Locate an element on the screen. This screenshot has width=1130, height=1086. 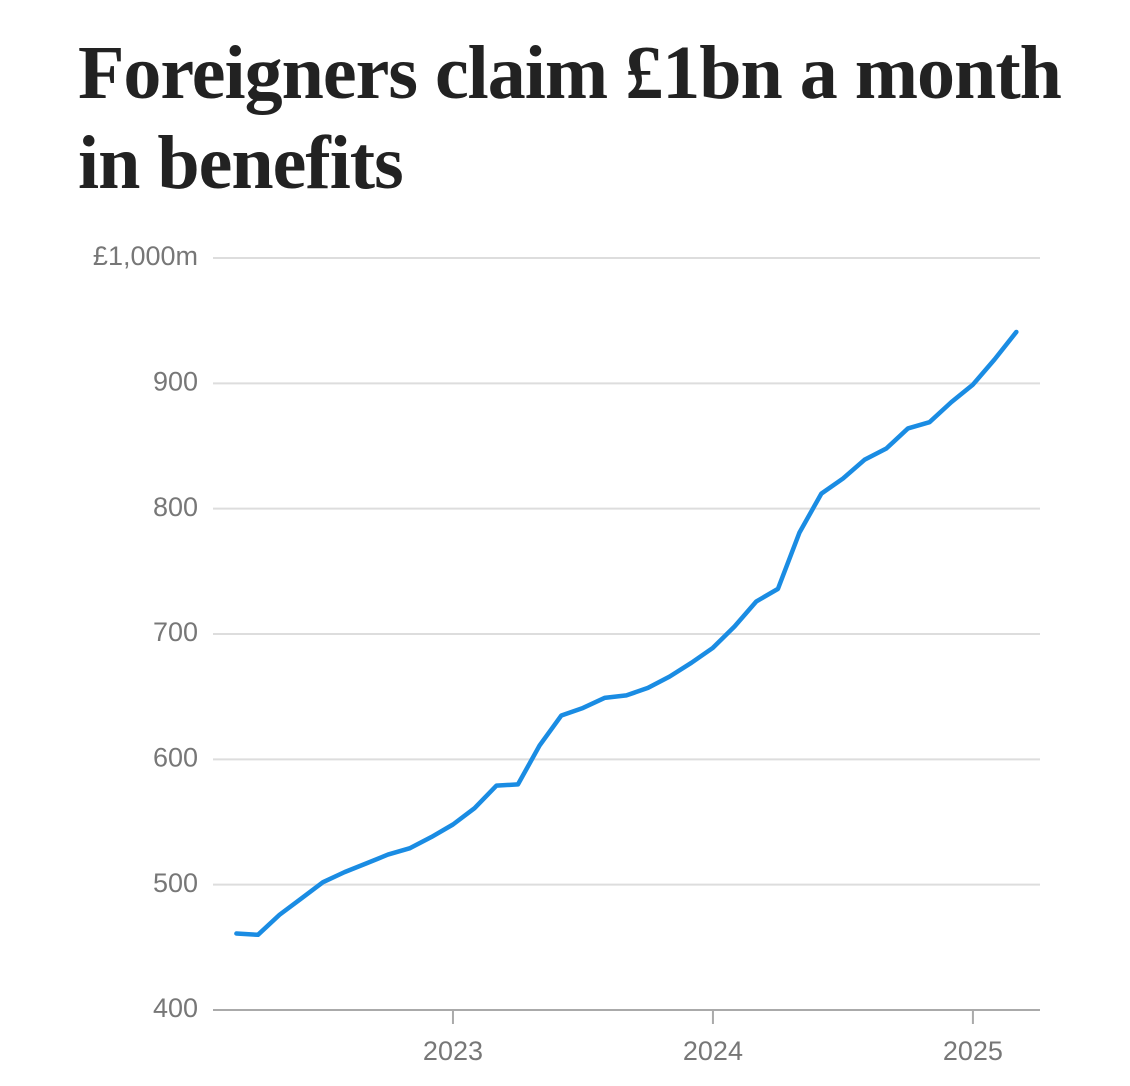
y-tick-label: 500 is located at coordinates (175, 883).